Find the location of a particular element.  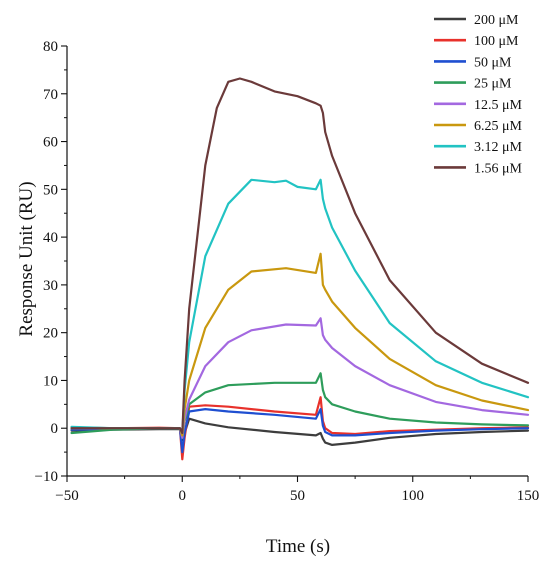

legend-label: 3.12 μM is located at coordinates (498, 147).